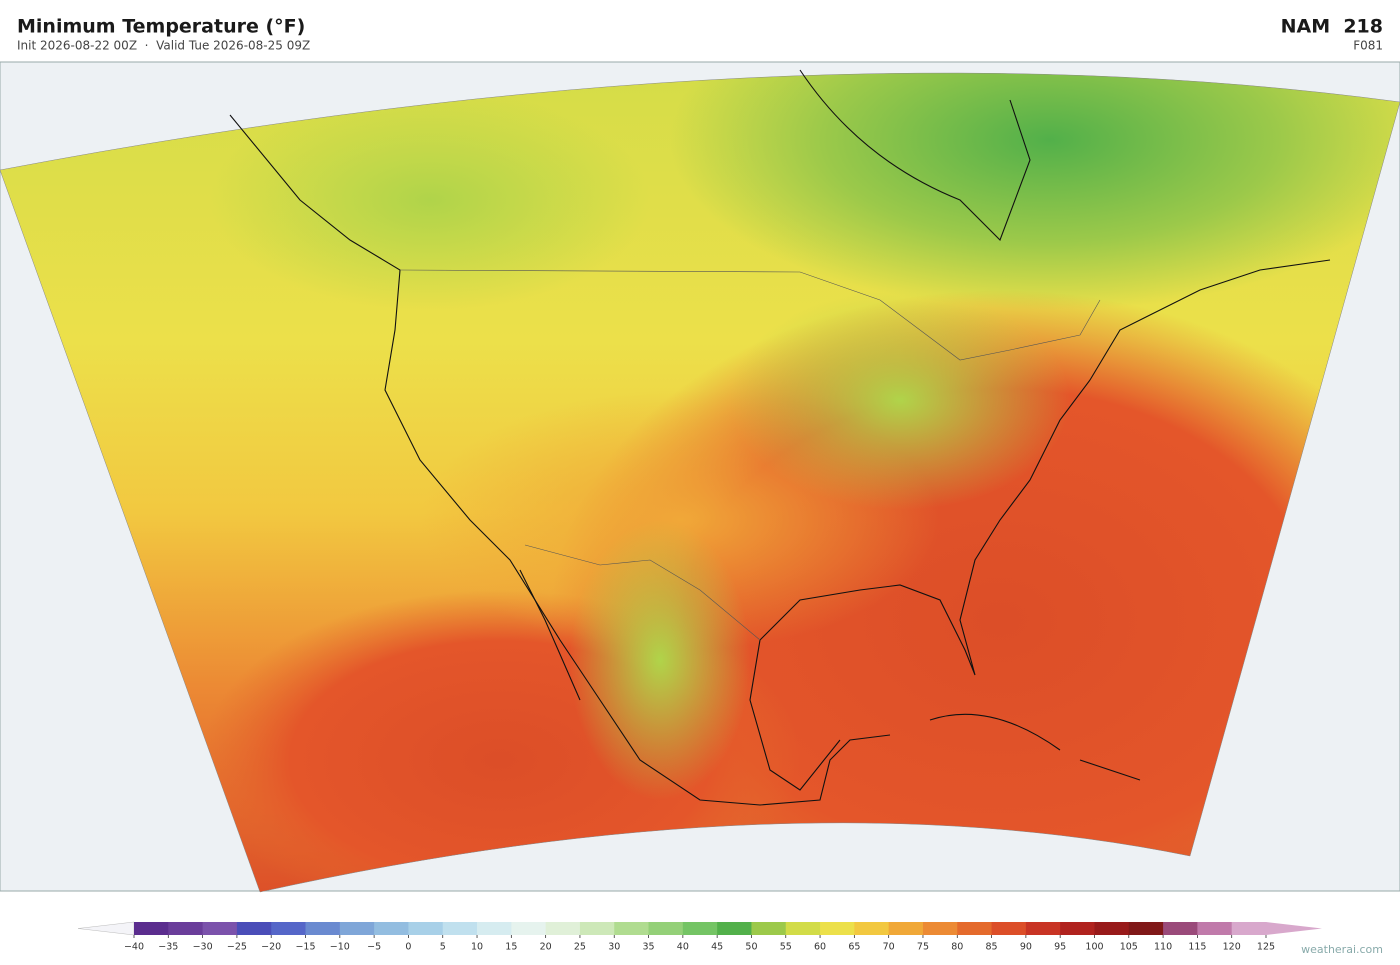 Image resolution: width=1400 pixels, height=965 pixels. Describe the element at coordinates (751, 947) in the screenshot. I see `colorbar-tick-label: 50` at that location.